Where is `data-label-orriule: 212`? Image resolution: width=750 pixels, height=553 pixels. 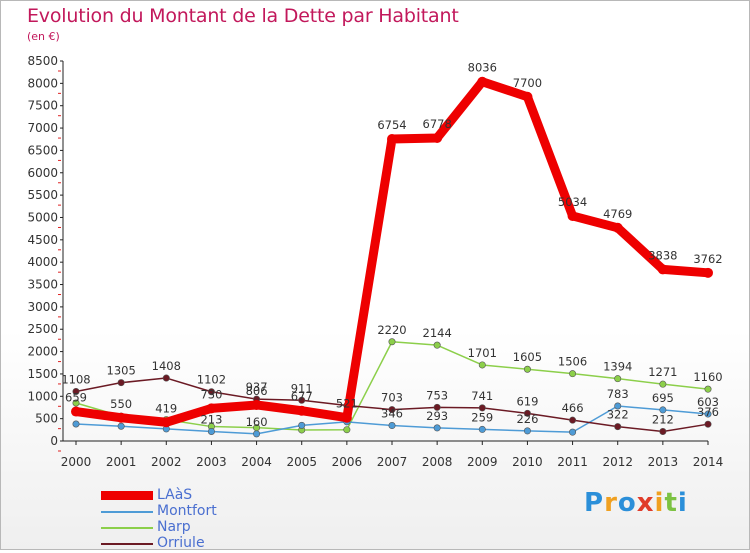
data-label-orriule: 212 is located at coordinates (663, 420).